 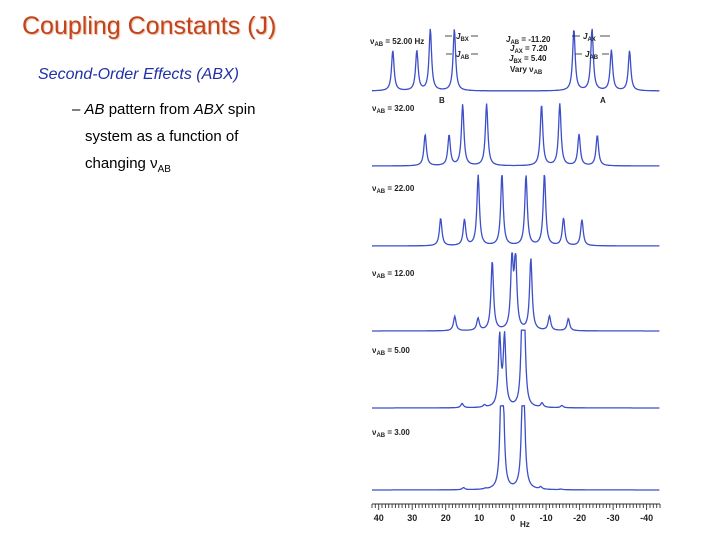 What do you see at coordinates (463, 55) in the screenshot?
I see `jab-left-label: JAB` at bounding box center [463, 55].